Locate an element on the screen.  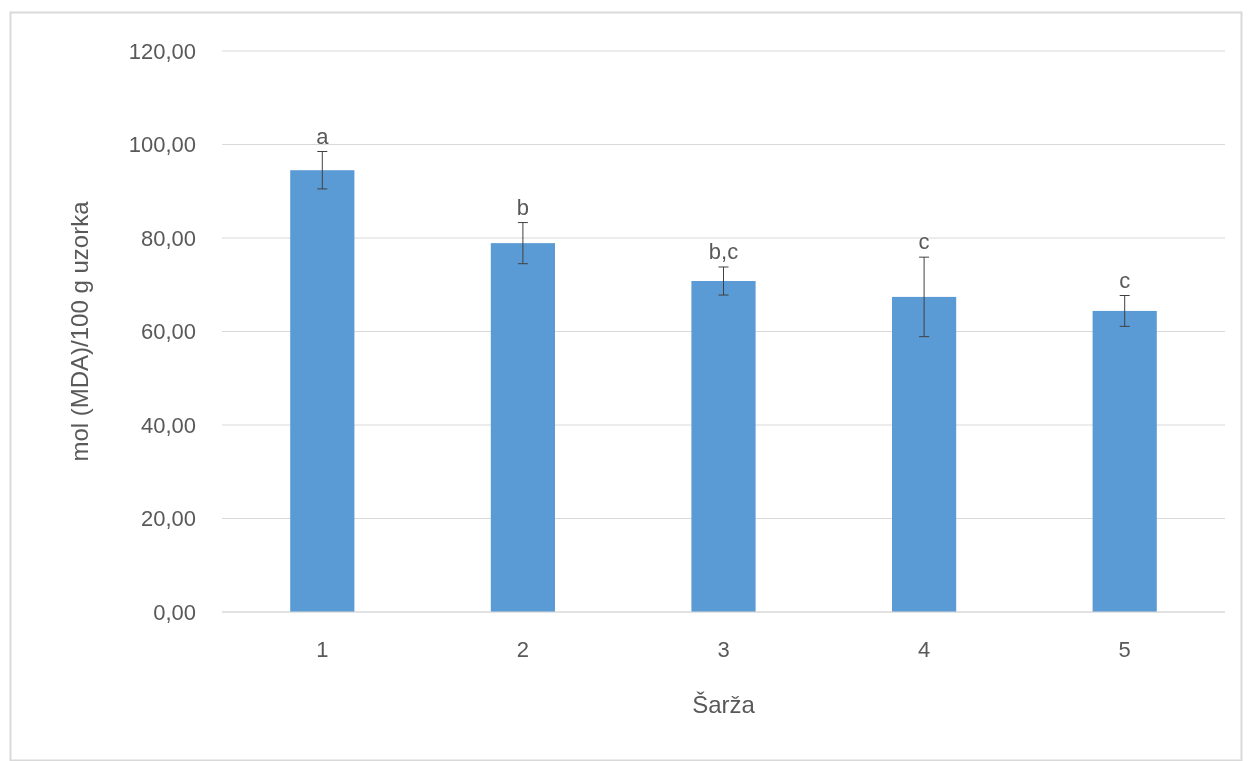
y-tick-label: 60,00 is located at coordinates (168, 332).